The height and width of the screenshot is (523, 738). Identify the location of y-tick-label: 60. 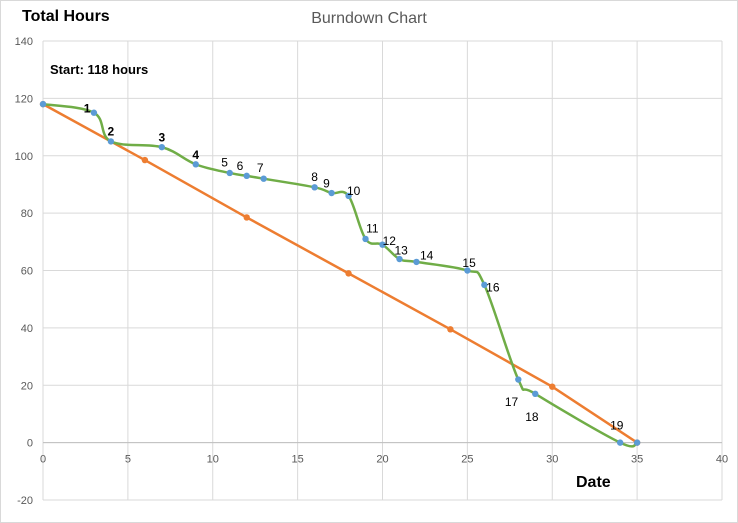
(27, 272).